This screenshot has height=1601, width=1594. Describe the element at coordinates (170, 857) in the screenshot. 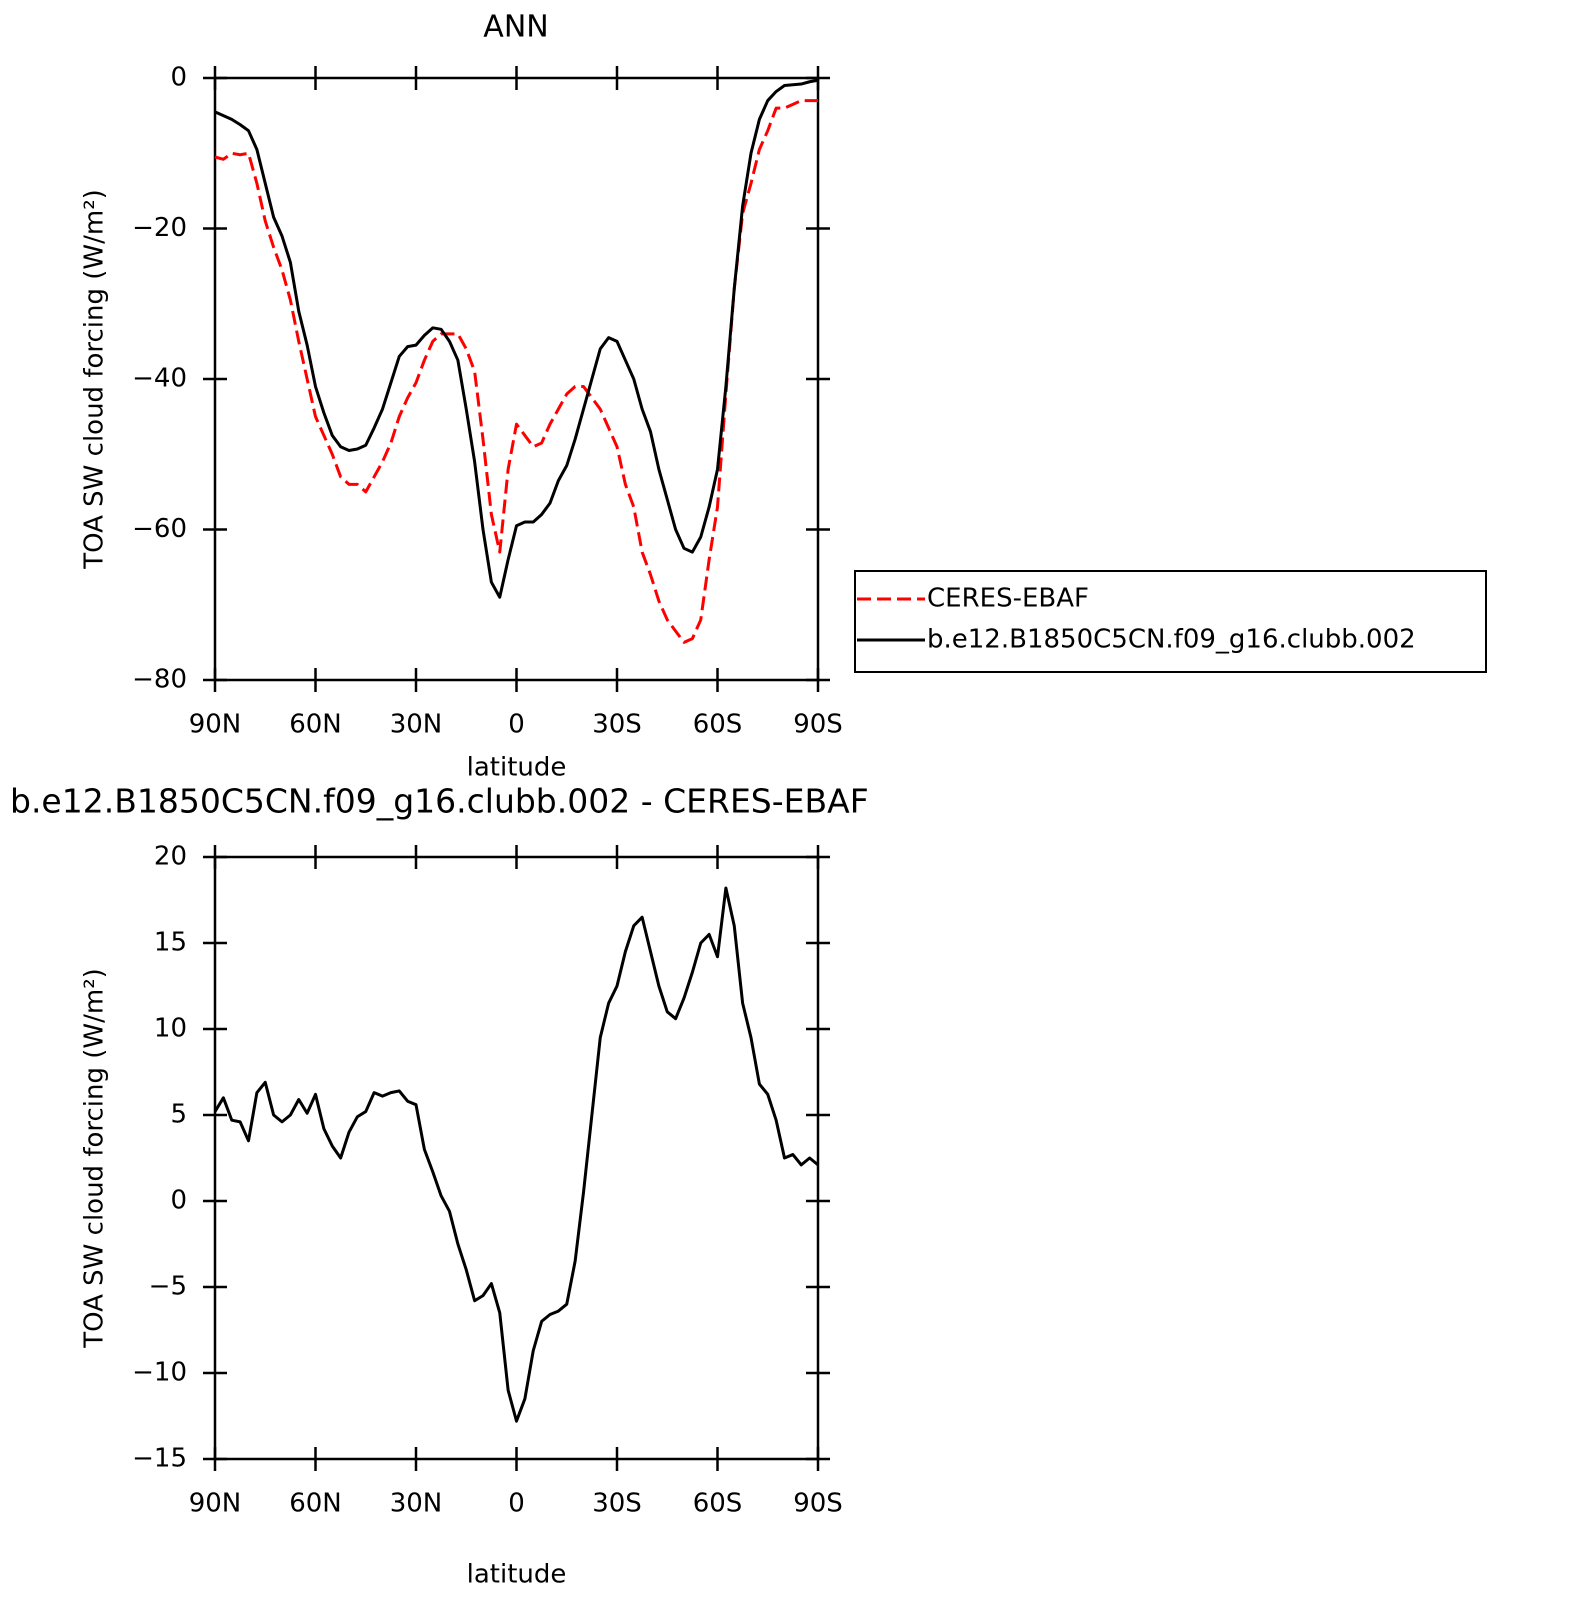

I see `y-tick-label: 20` at that location.